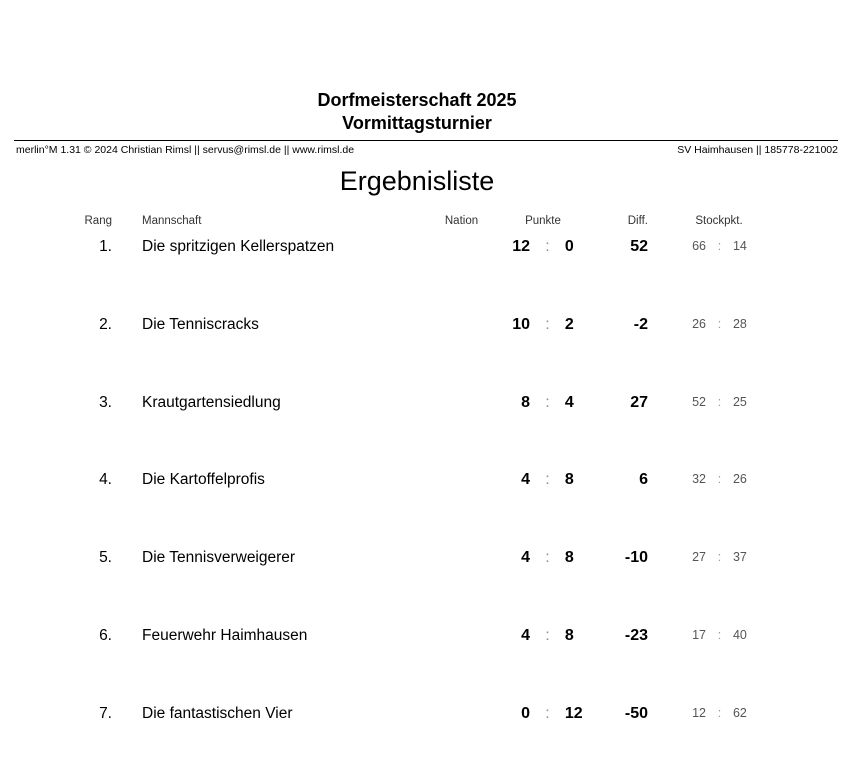 Image resolution: width=864 pixels, height=779 pixels. What do you see at coordinates (699, 402) in the screenshot?
I see `stock-for-value: 52` at bounding box center [699, 402].